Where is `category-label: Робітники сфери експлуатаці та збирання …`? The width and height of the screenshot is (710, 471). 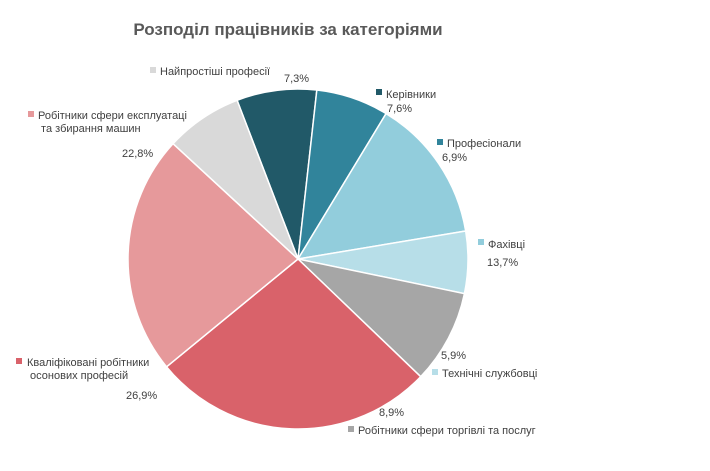 category-label: Робітники сфери експлуатаці та збирання … is located at coordinates (112, 122).